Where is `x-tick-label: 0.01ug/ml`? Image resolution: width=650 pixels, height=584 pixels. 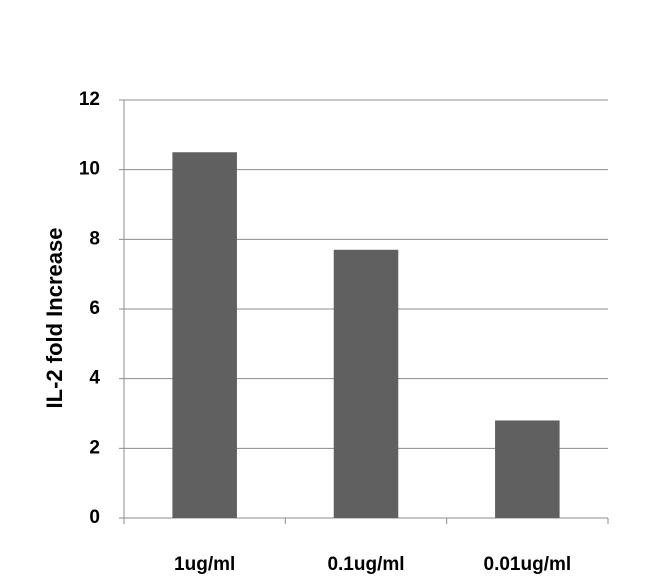
x-tick-label: 0.01ug/ml is located at coordinates (528, 564).